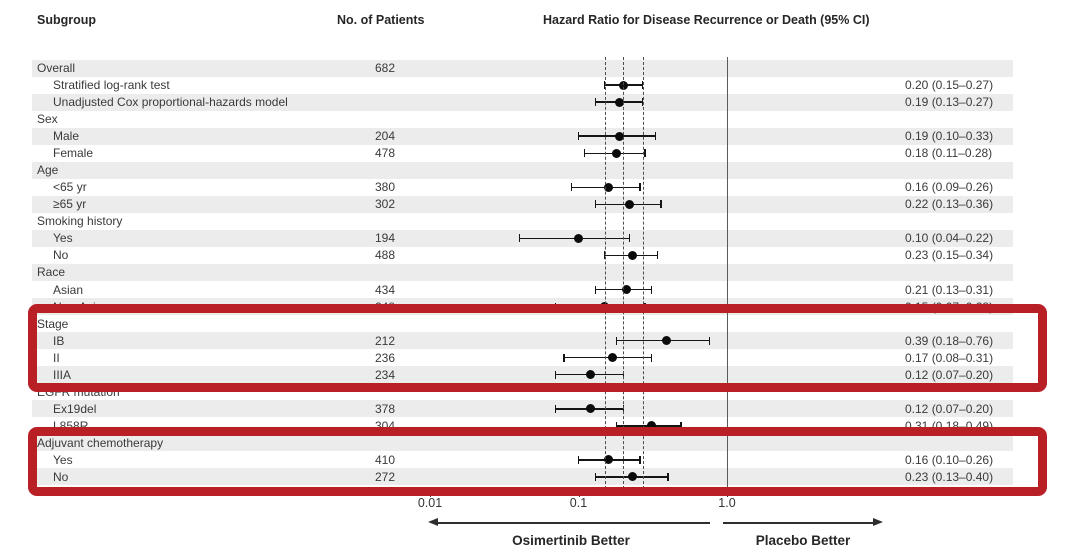 The width and height of the screenshot is (1080, 559). I want to click on left-arrowhead-icon, so click(433, 522).